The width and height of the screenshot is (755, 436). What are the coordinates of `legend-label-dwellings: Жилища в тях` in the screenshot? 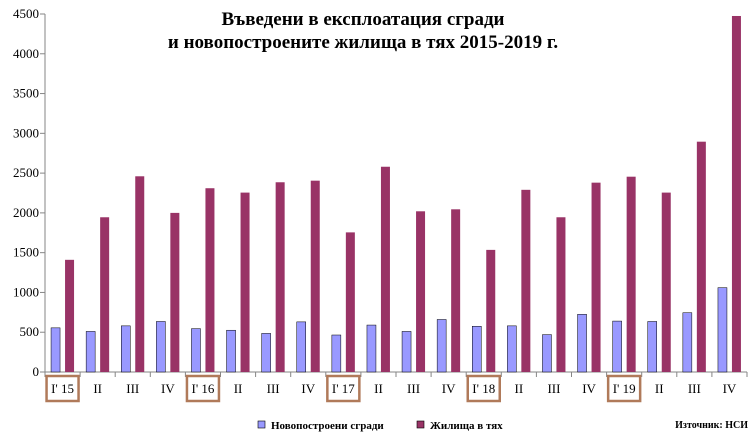 It's located at (466, 426).